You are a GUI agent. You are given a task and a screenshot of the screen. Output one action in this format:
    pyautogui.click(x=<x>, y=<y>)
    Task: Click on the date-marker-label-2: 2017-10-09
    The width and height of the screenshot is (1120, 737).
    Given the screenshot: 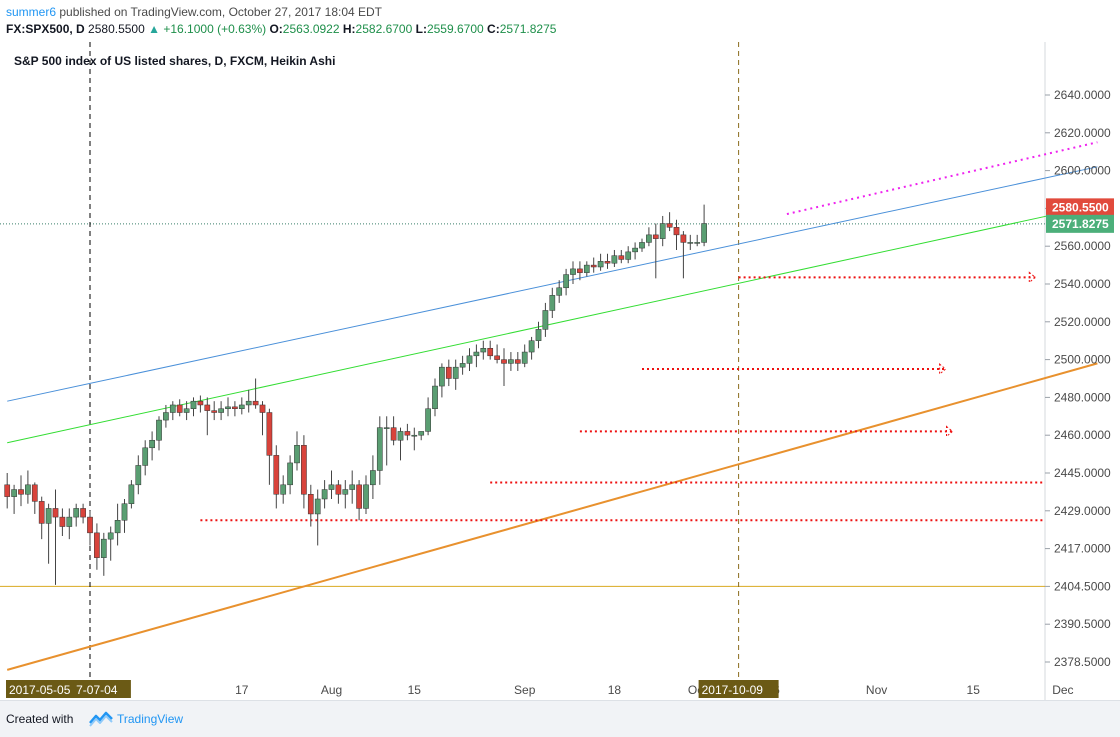 What is the action you would take?
    pyautogui.click(x=733, y=690)
    